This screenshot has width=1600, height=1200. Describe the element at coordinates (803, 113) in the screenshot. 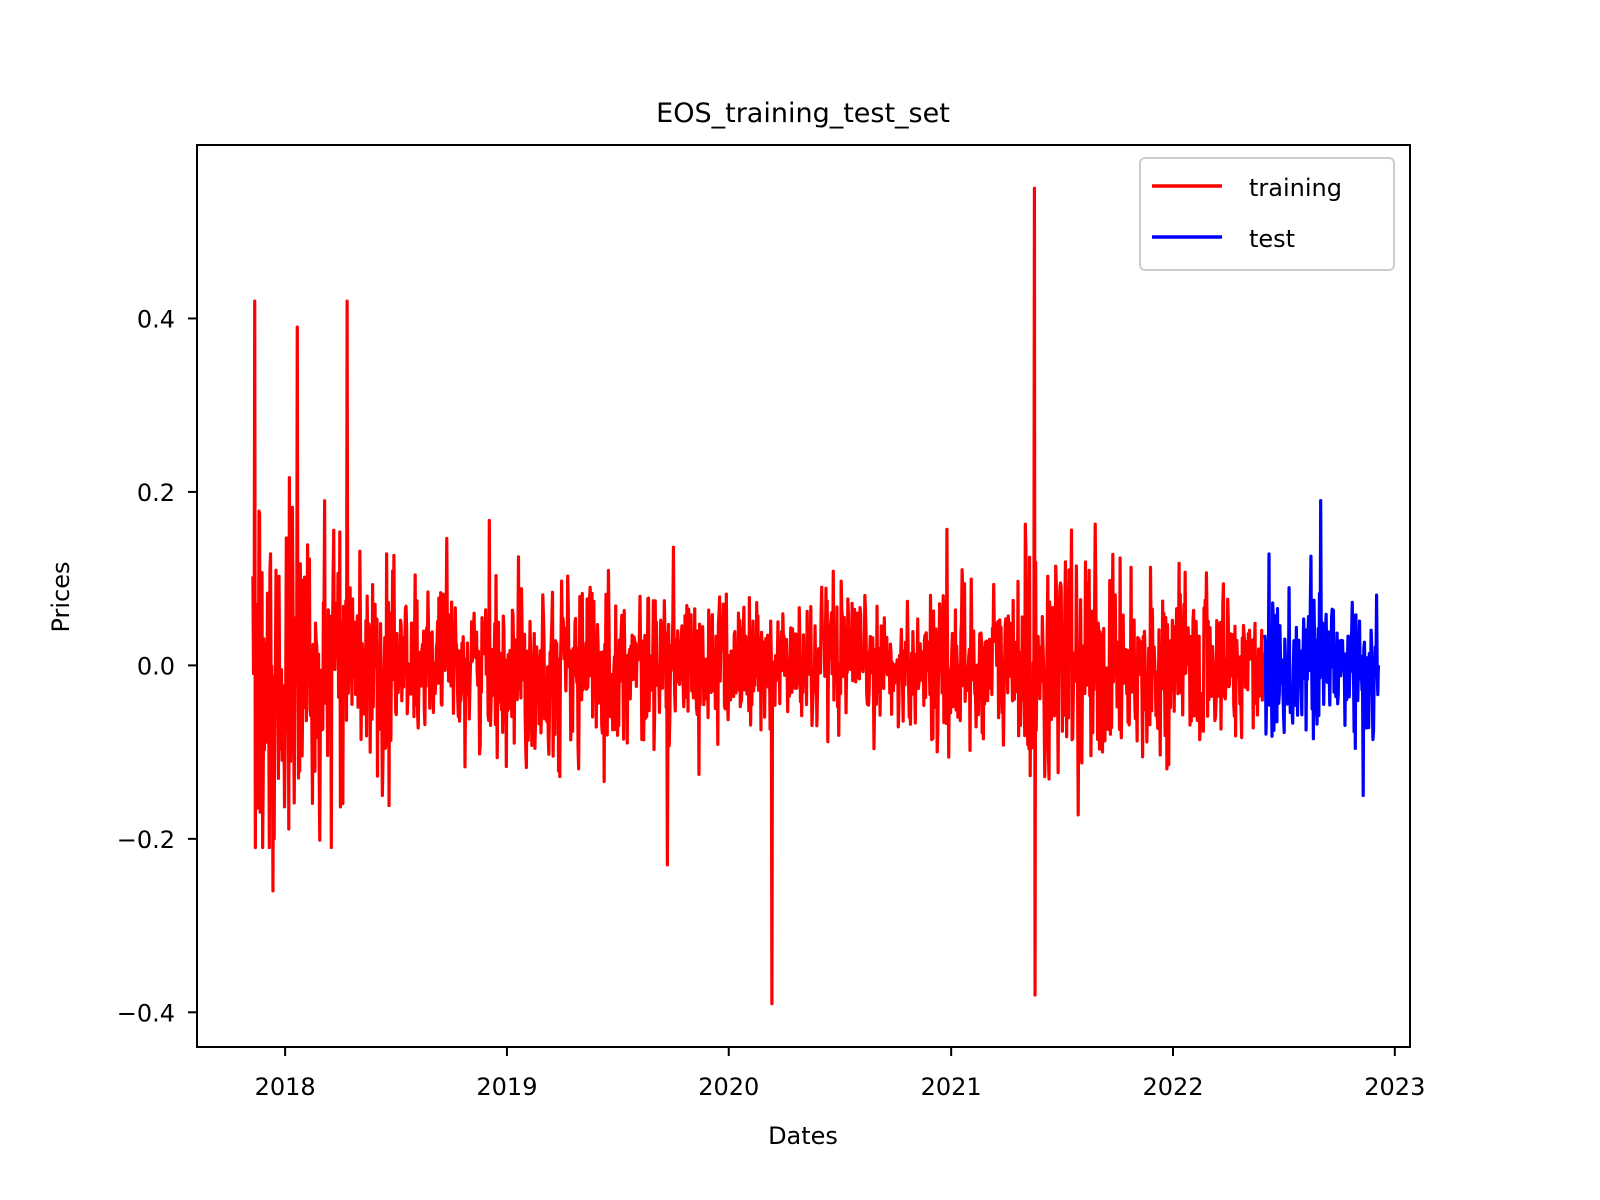

I see `chart-title: EOS_training_test_set` at that location.